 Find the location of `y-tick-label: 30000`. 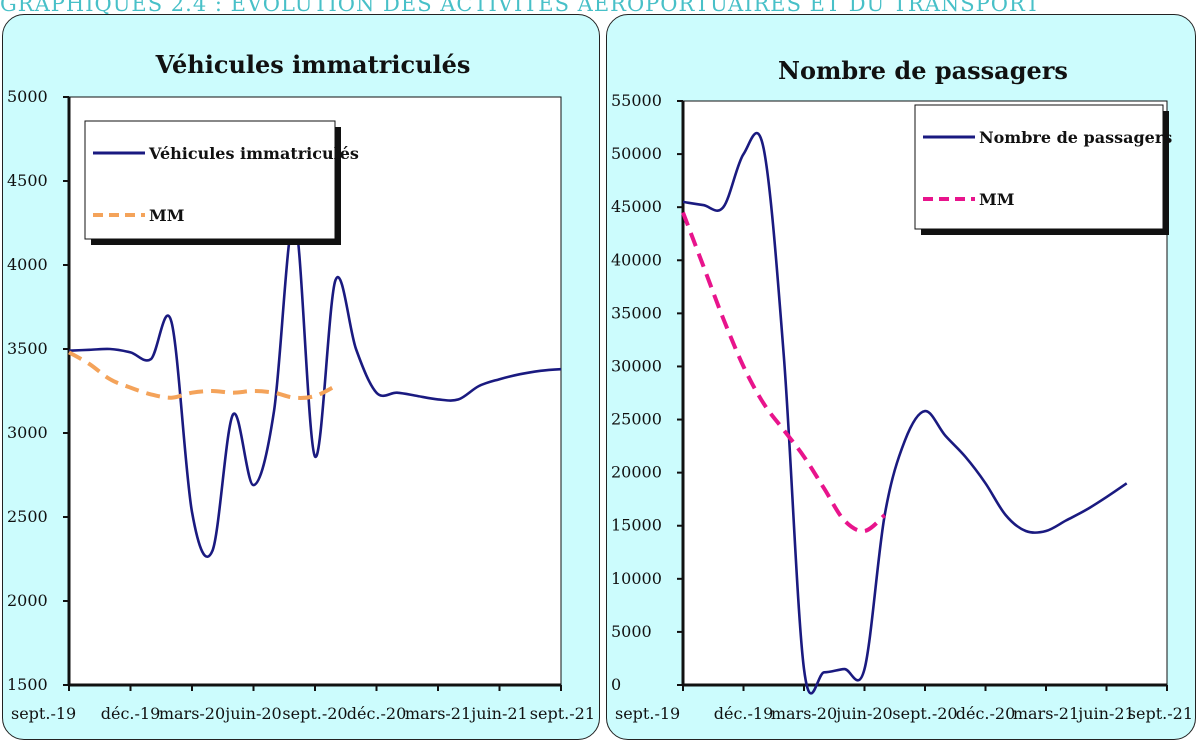

y-tick-label: 30000 is located at coordinates (636, 365).